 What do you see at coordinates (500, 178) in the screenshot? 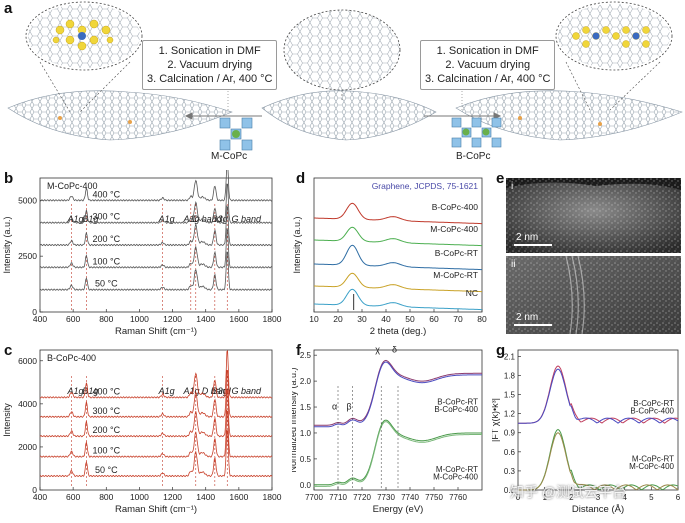
I see `panel-letter-e: e` at bounding box center [500, 178].